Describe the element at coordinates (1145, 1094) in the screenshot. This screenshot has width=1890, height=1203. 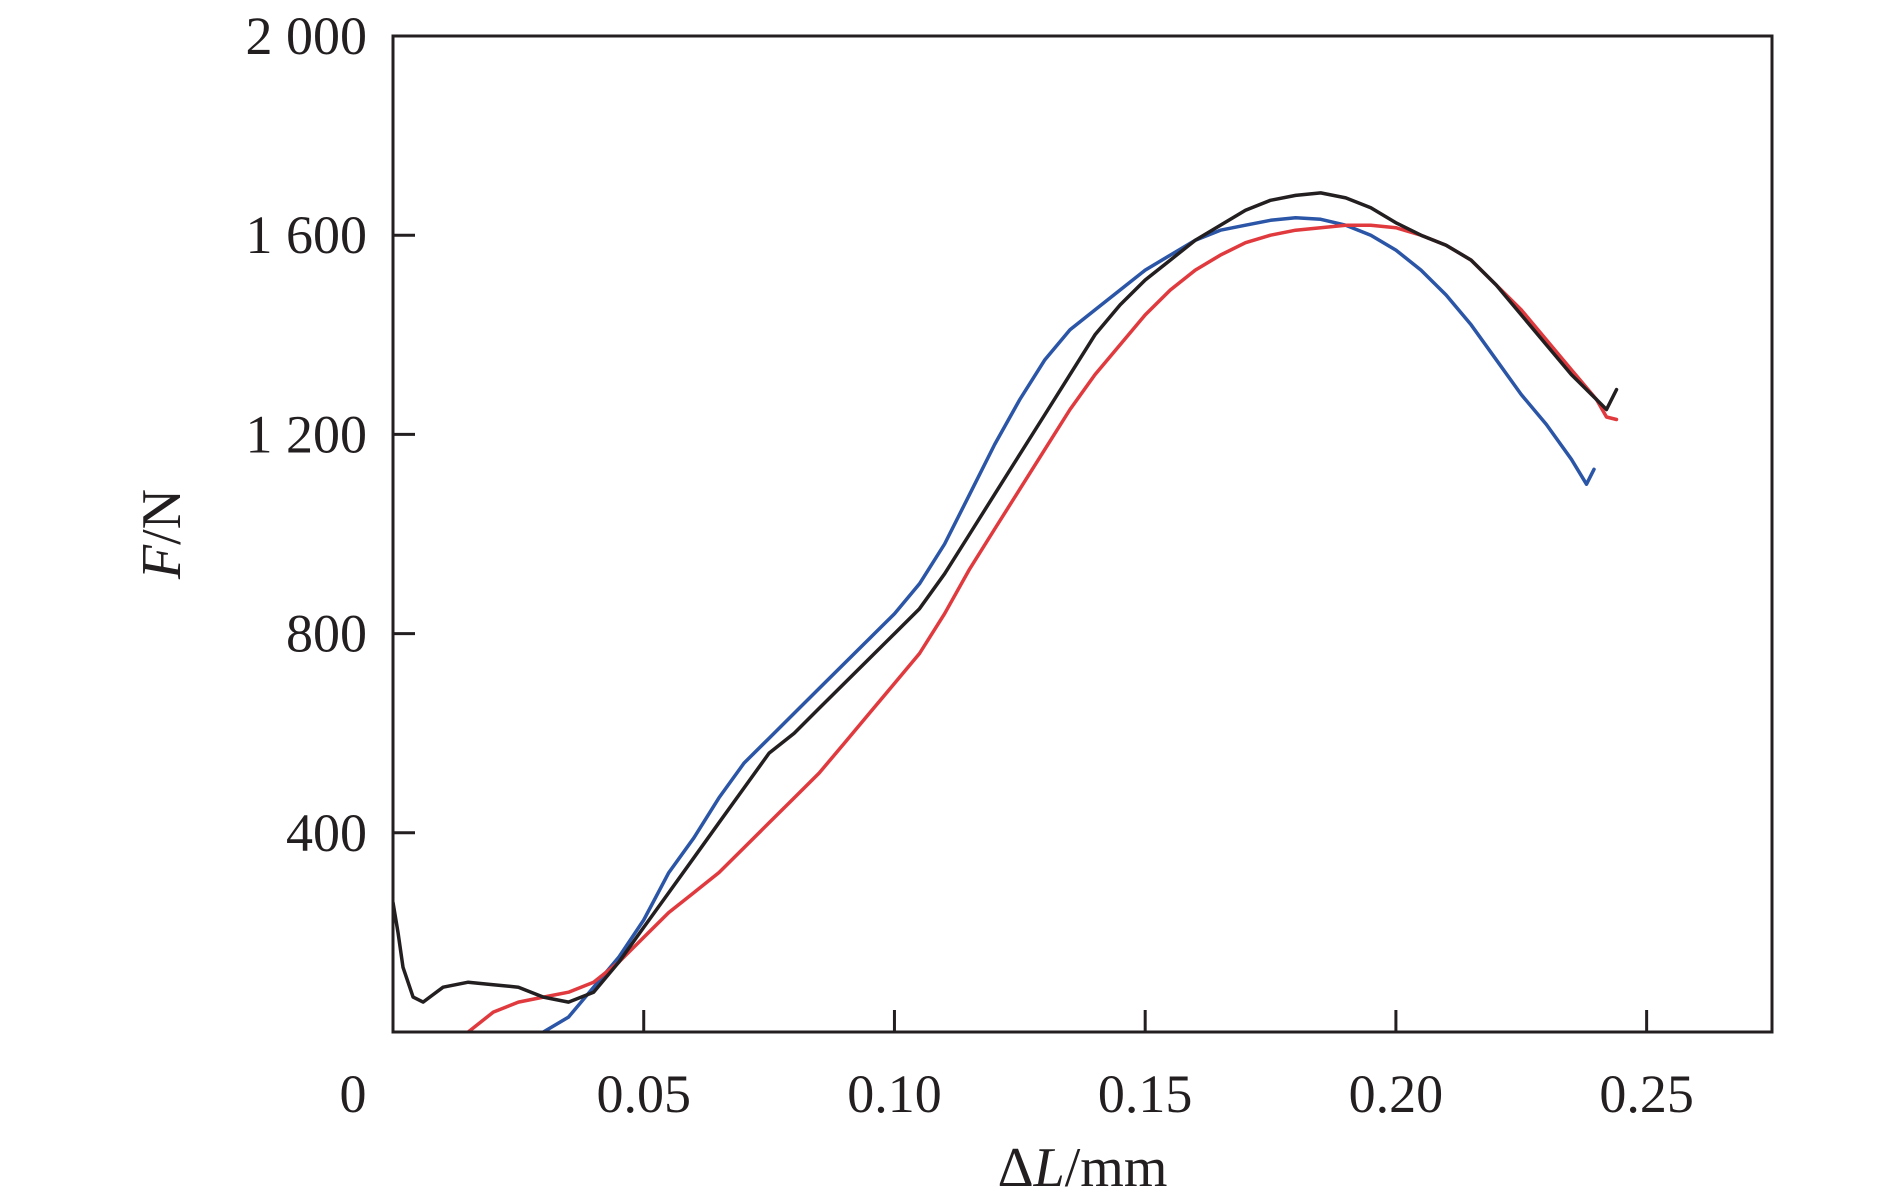
I see `x-tick-label-3: 0.15` at that location.